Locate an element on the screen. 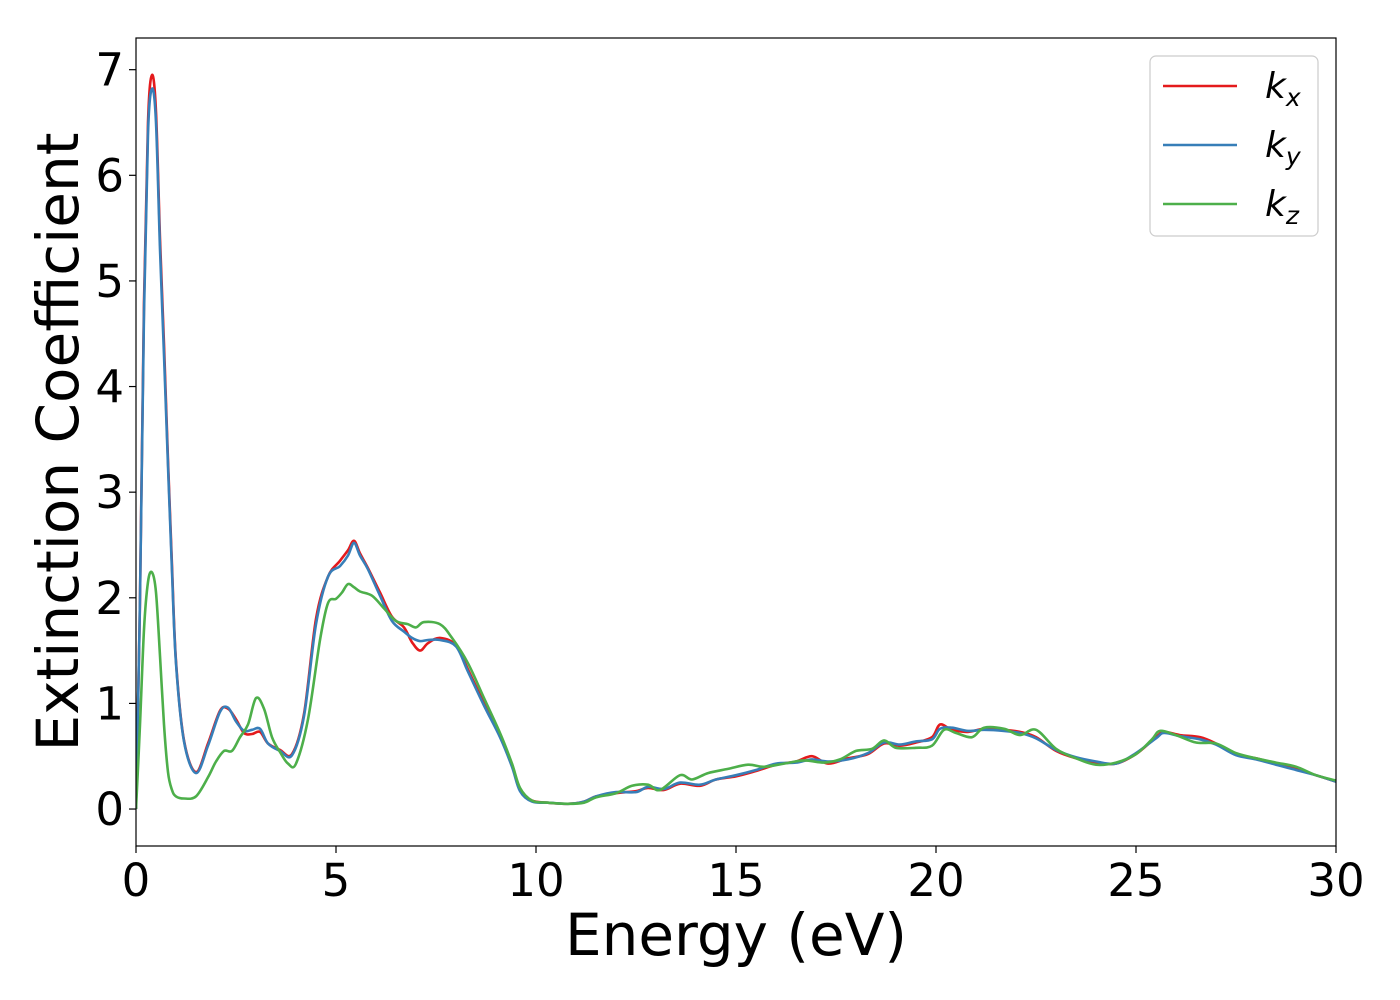 This screenshot has height=1000, width=1400. y-tick-label: 3 is located at coordinates (109, 492).